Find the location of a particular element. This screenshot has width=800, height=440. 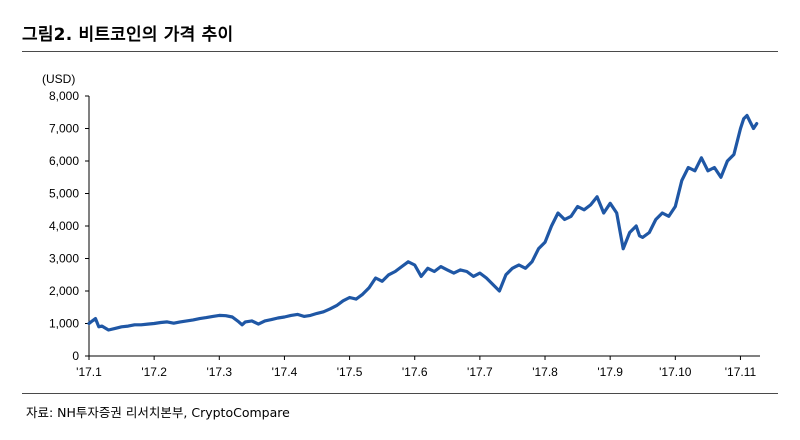

y-axis-unit-label: (USD) is located at coordinates (58, 79).